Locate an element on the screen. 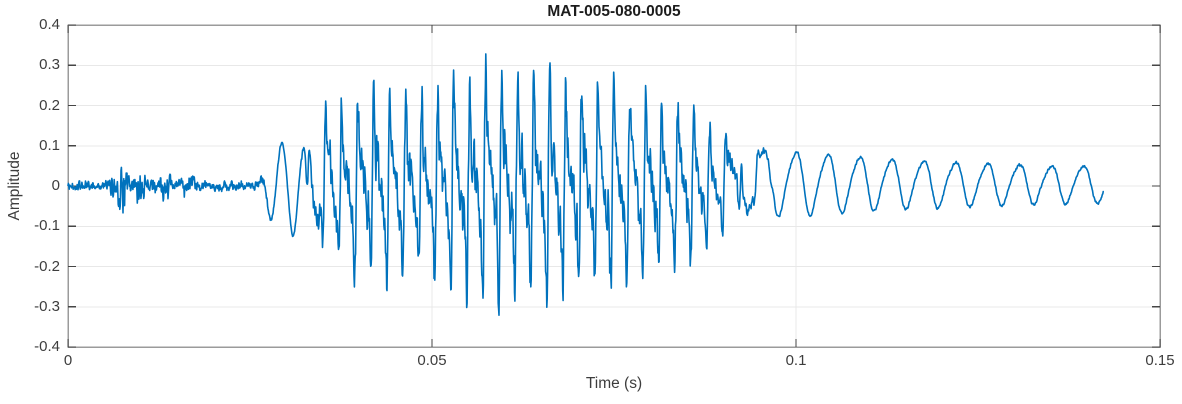 The width and height of the screenshot is (1182, 404). y-tick-label-neg0.3: -0.3 is located at coordinates (47, 306).